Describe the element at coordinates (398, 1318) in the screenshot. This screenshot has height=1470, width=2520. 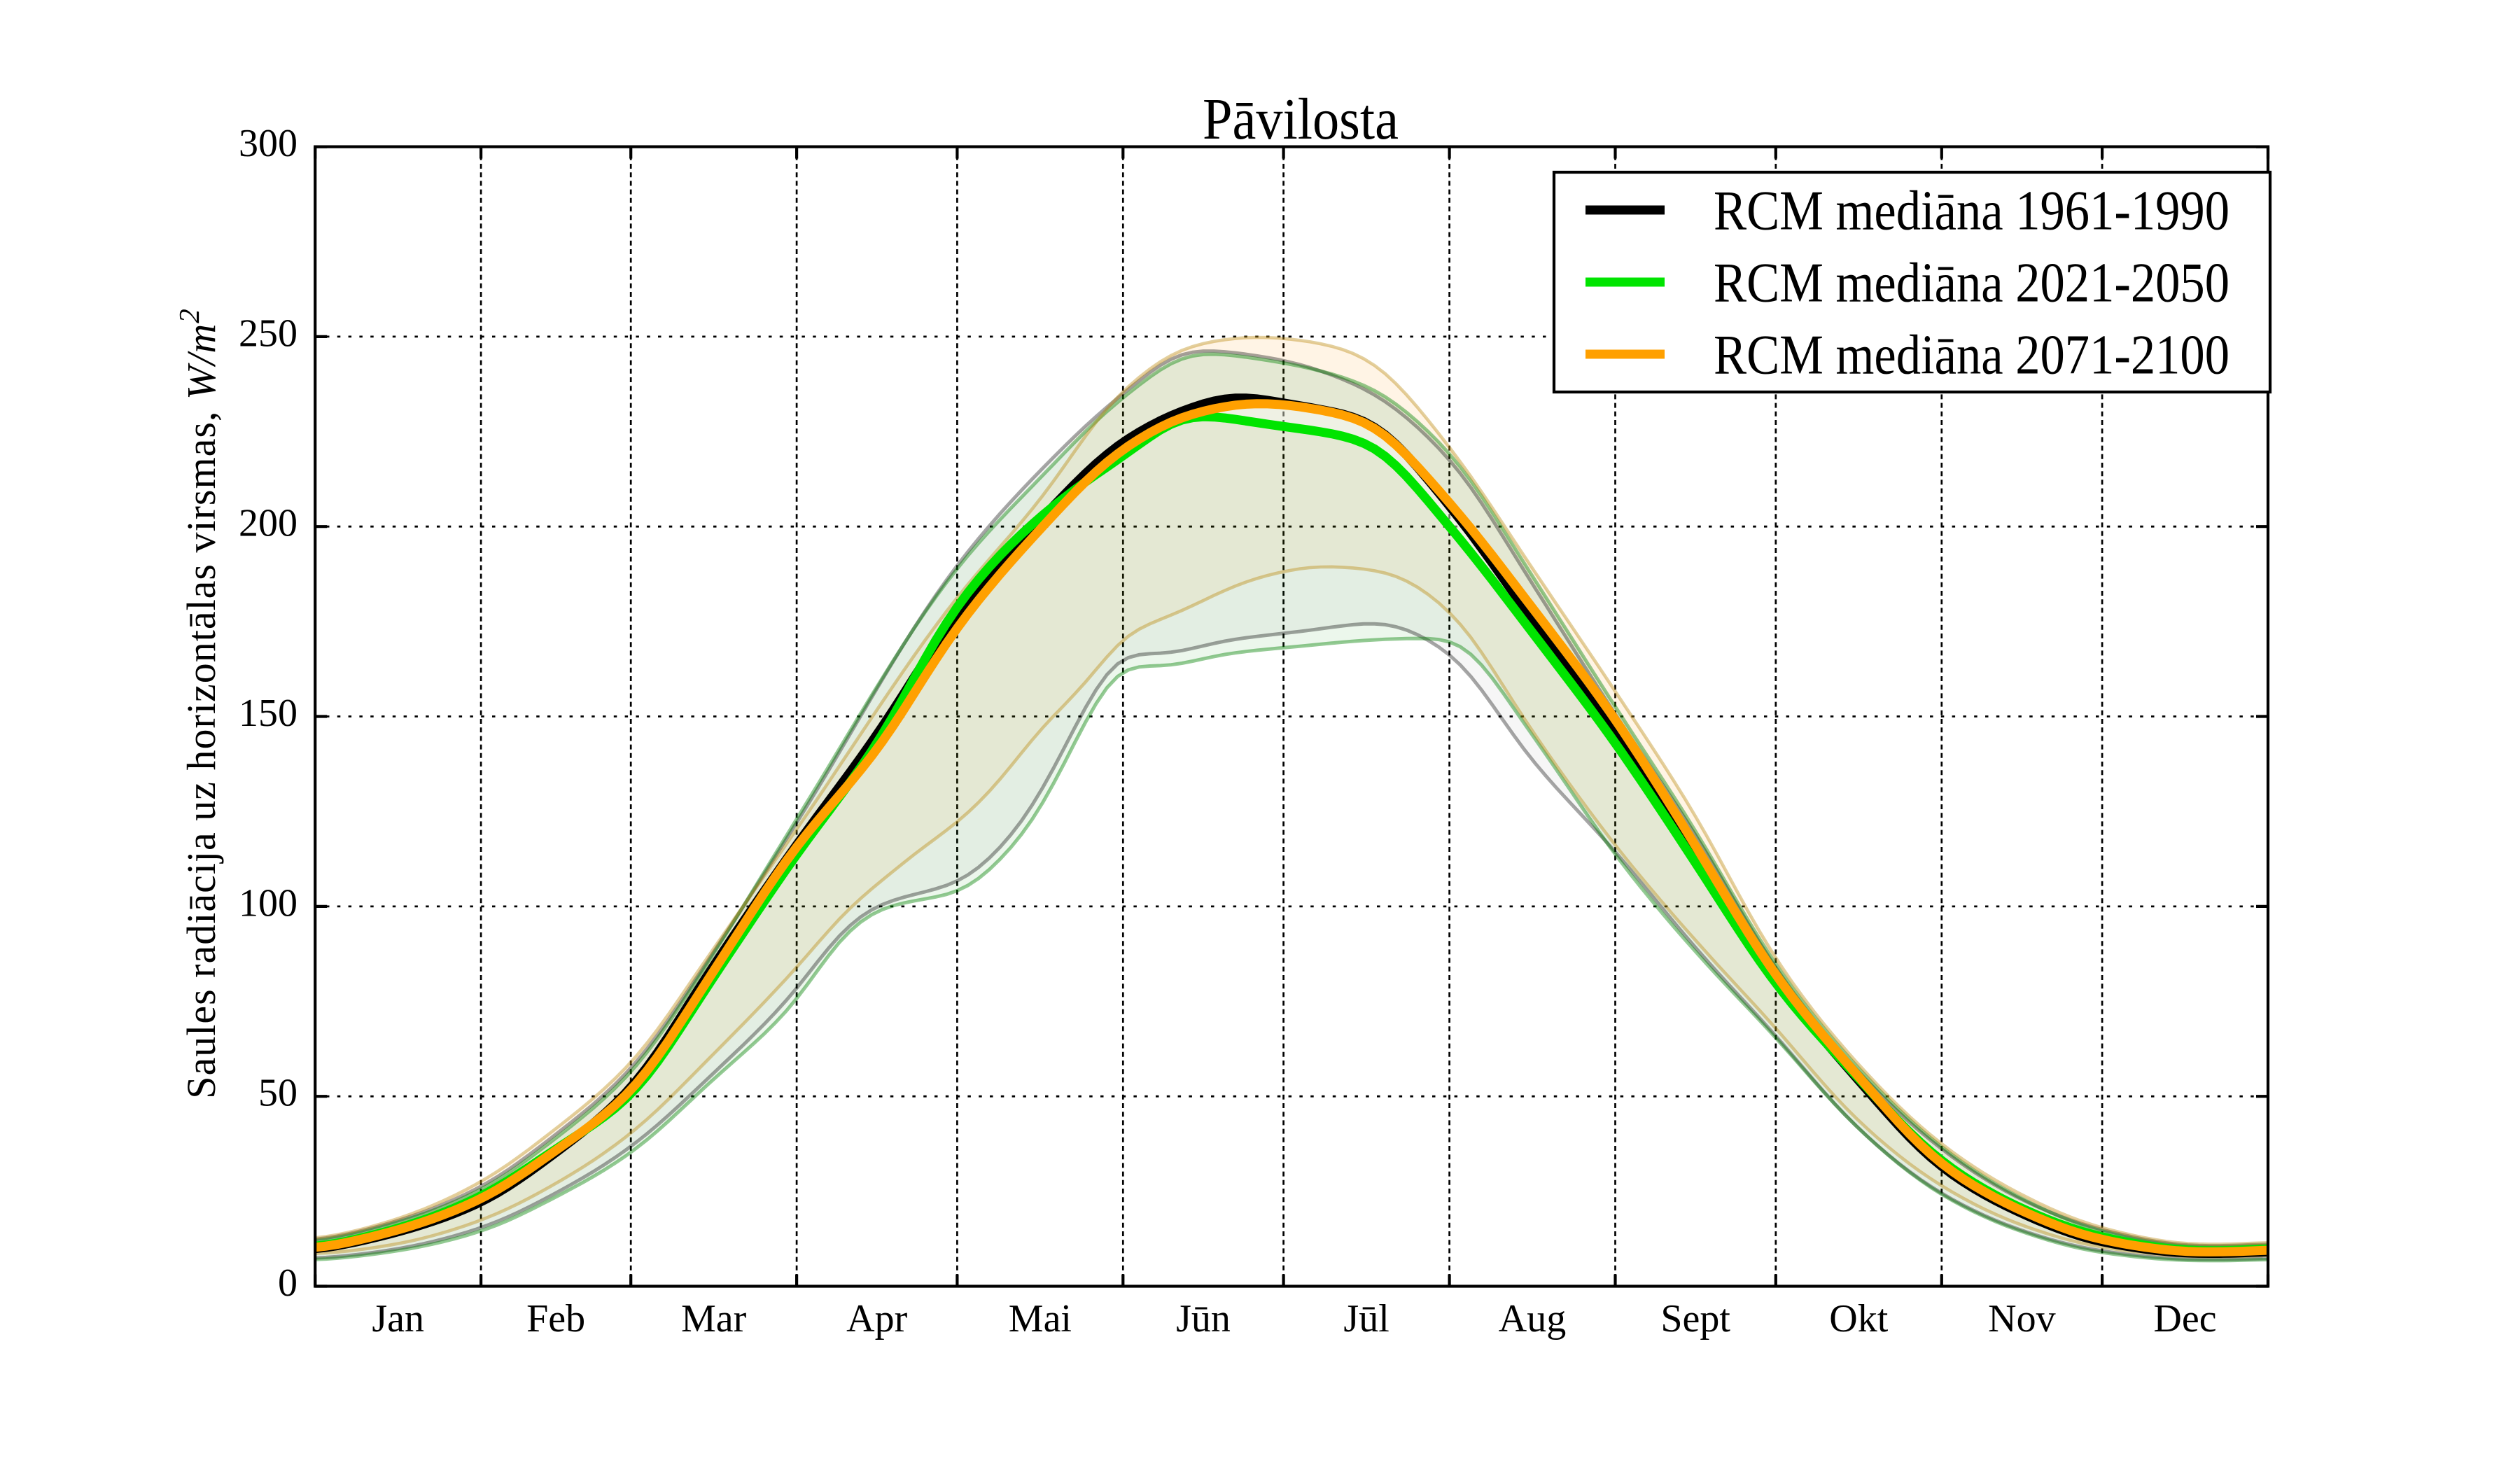
I see `svg-text: Jan` at that location.